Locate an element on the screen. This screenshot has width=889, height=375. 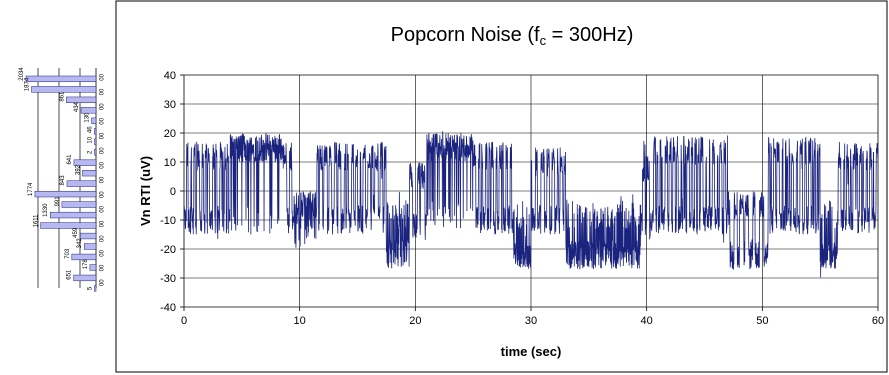
histogram-value-label: 861 is located at coordinates (62, 96).